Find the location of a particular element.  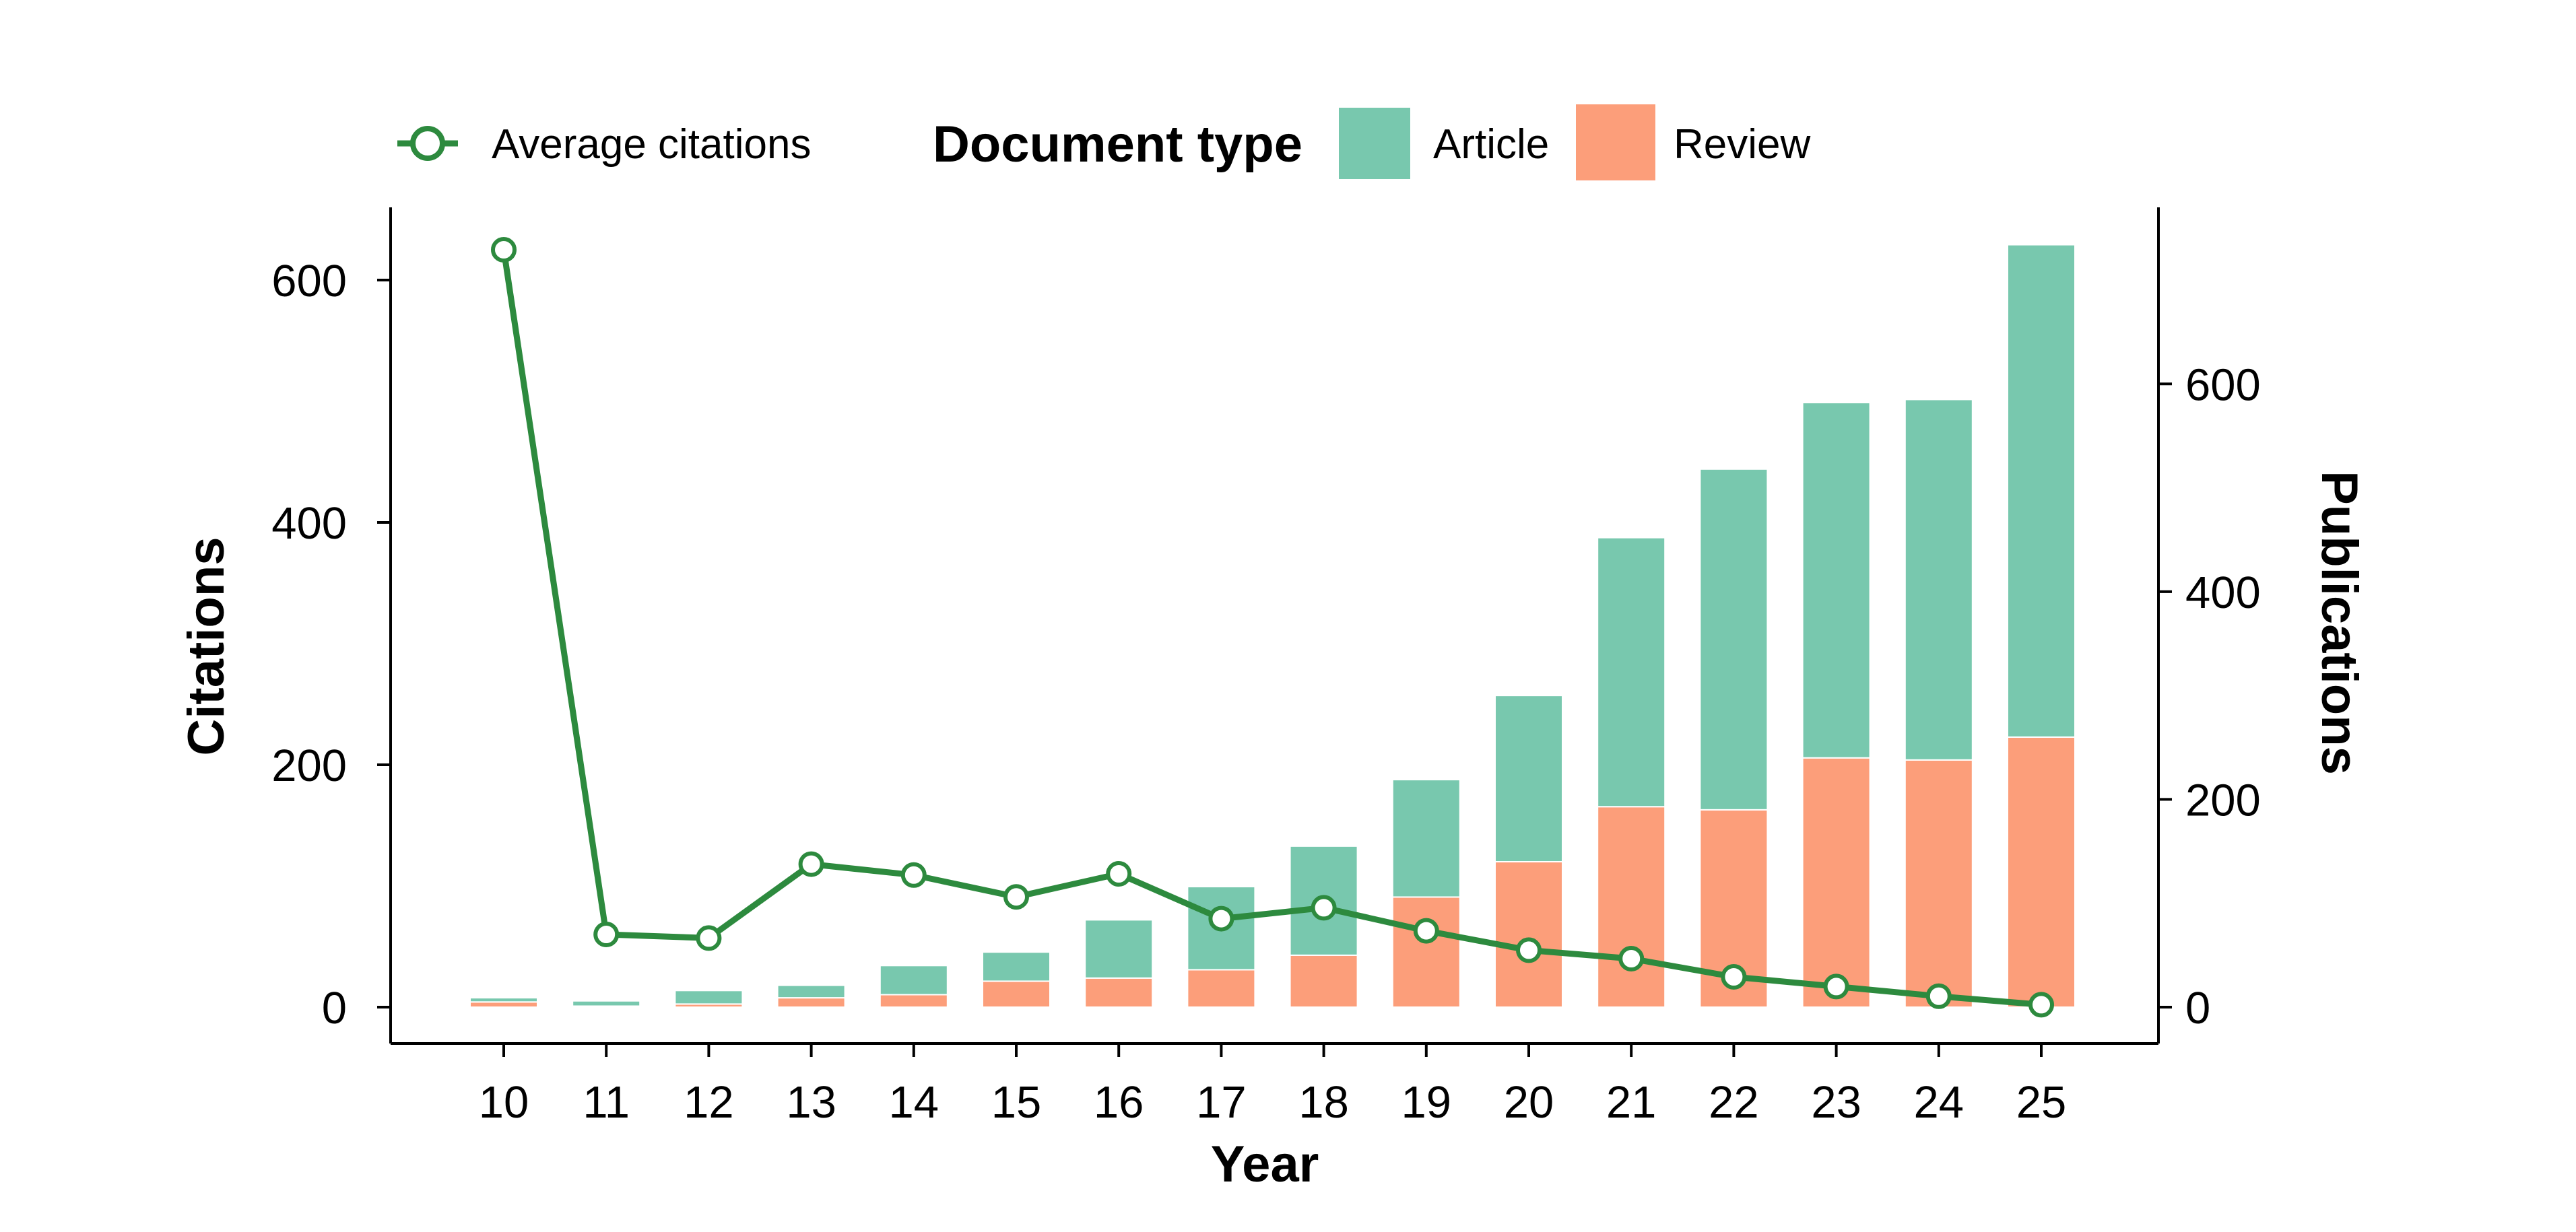

left-y-axis-title: Citations is located at coordinates (206, 646).